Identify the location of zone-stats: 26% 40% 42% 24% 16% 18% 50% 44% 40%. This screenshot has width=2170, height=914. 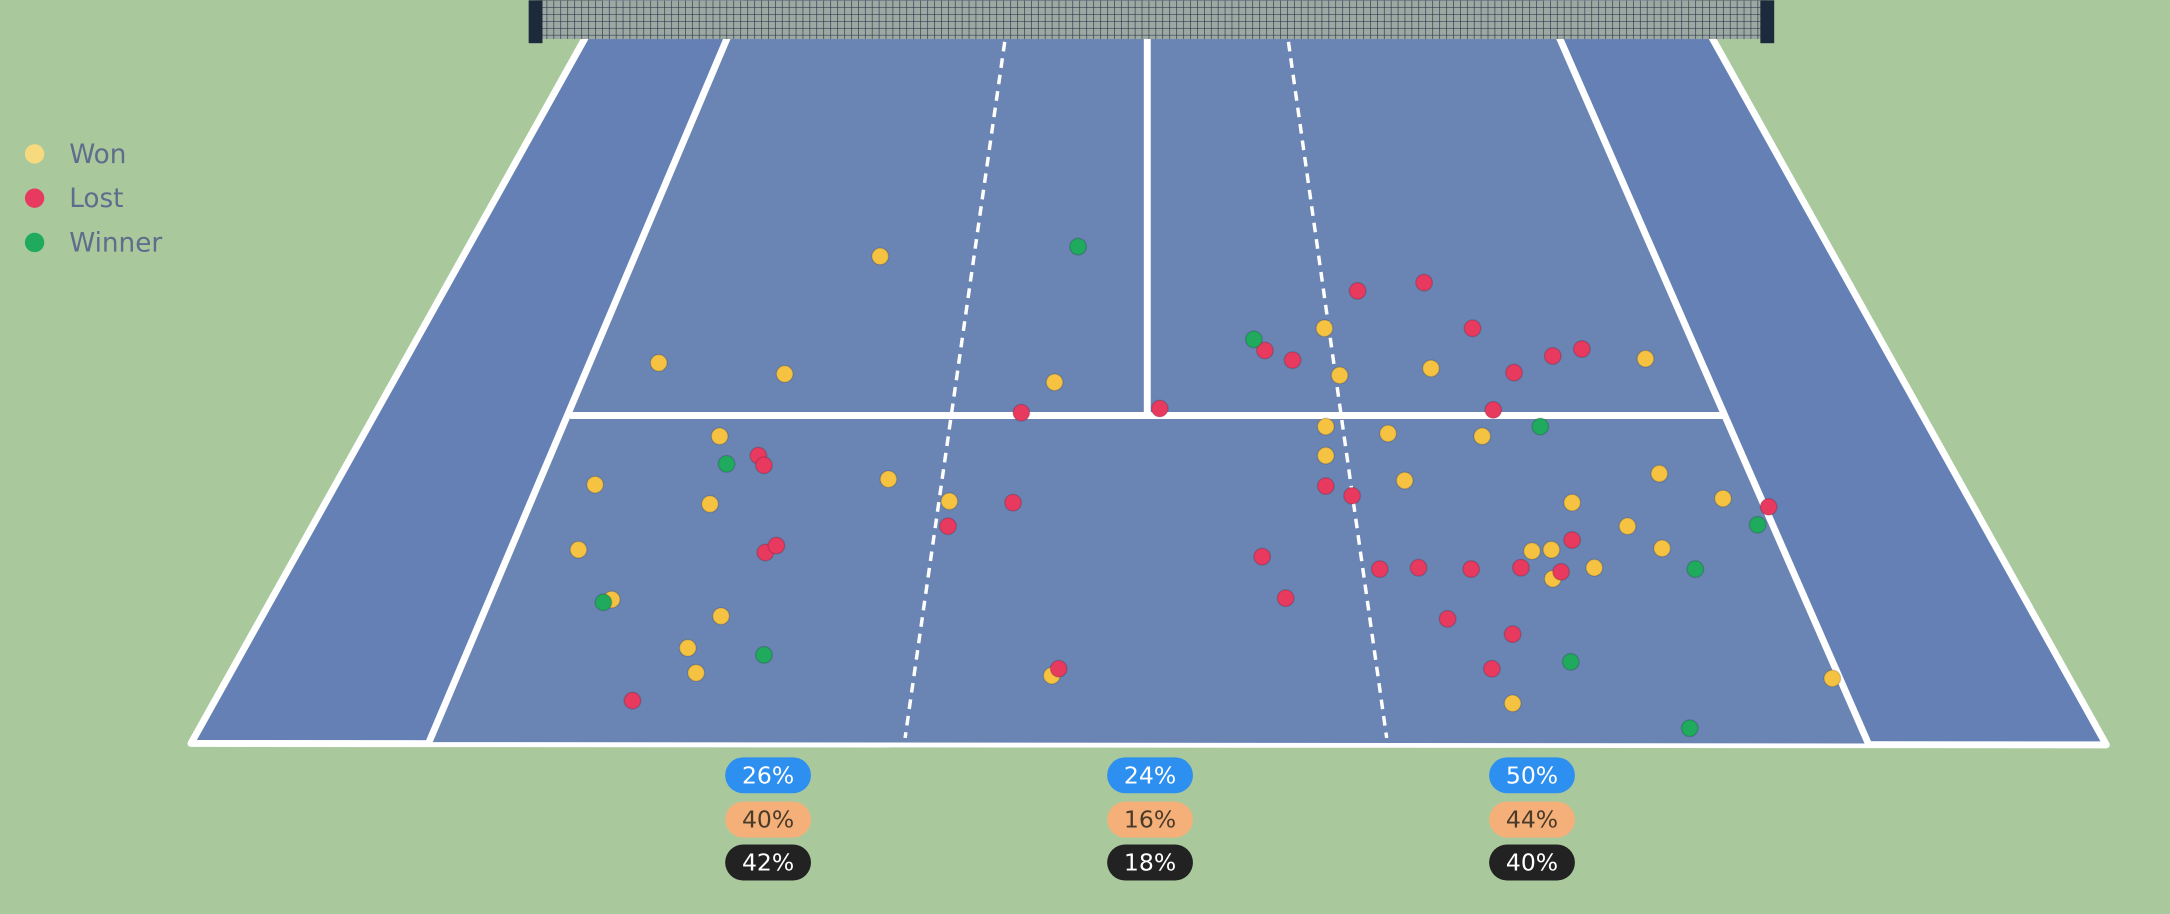
(1150, 819).